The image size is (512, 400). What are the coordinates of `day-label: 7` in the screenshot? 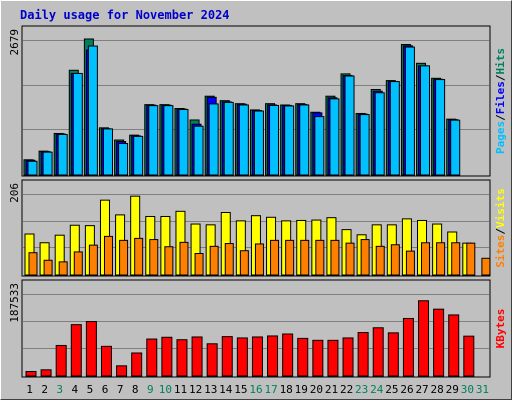 It's located at (120, 389).